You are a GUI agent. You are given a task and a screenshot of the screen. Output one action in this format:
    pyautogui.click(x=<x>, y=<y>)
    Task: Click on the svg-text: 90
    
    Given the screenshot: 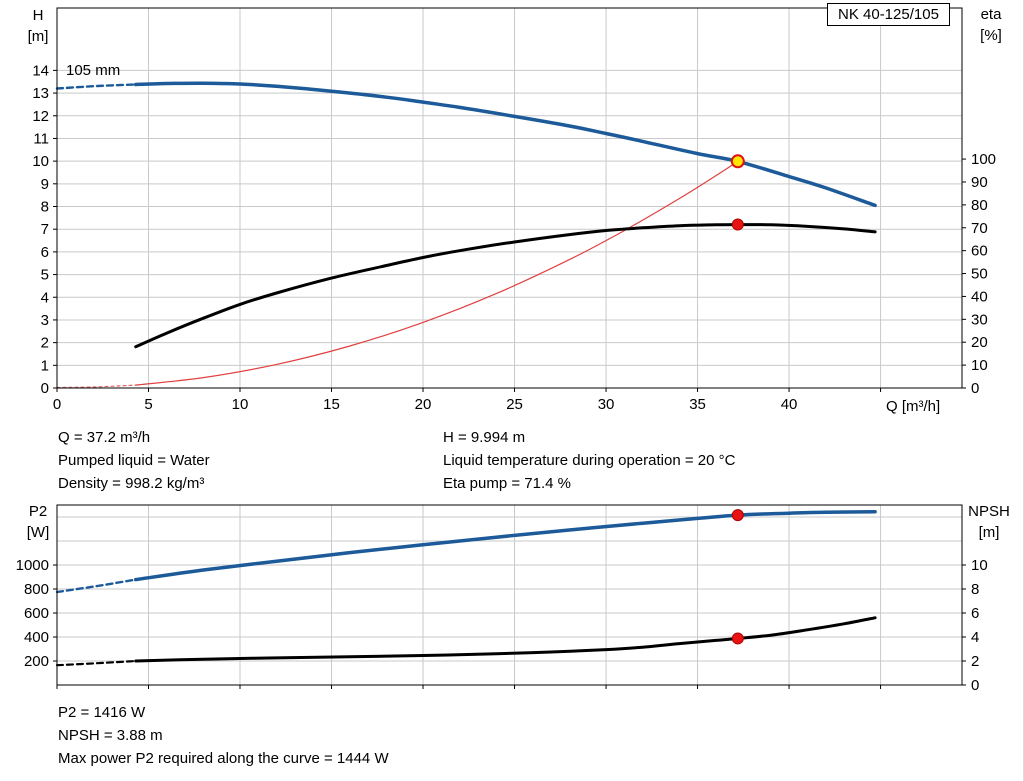 What is the action you would take?
    pyautogui.click(x=979, y=182)
    